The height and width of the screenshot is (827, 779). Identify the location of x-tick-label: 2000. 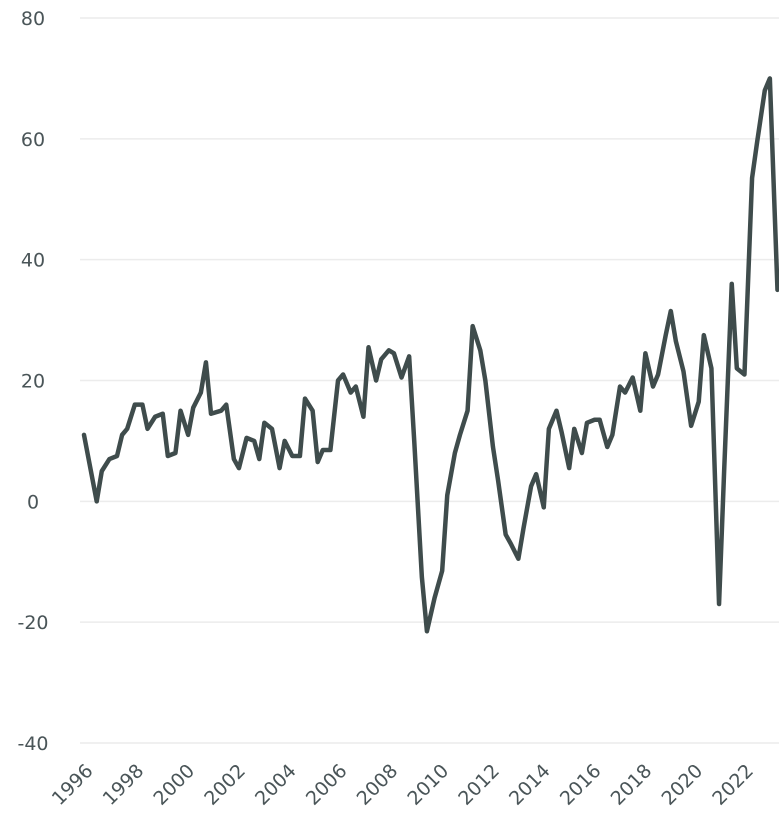
(174, 785).